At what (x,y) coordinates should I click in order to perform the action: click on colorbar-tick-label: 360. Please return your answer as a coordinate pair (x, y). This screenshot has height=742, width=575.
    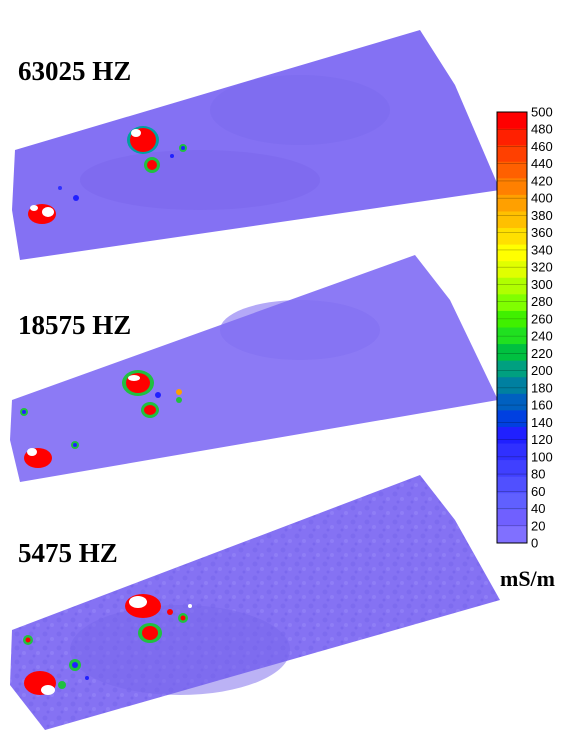
    Looking at the image, I should click on (542, 232).